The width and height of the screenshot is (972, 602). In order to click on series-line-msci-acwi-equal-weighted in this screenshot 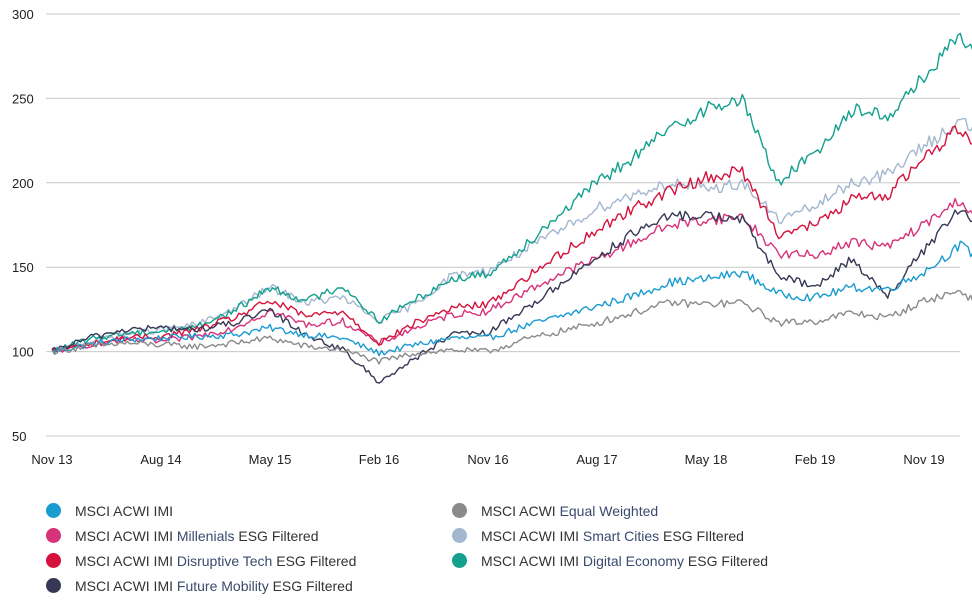, I will do `click(511, 327)`.